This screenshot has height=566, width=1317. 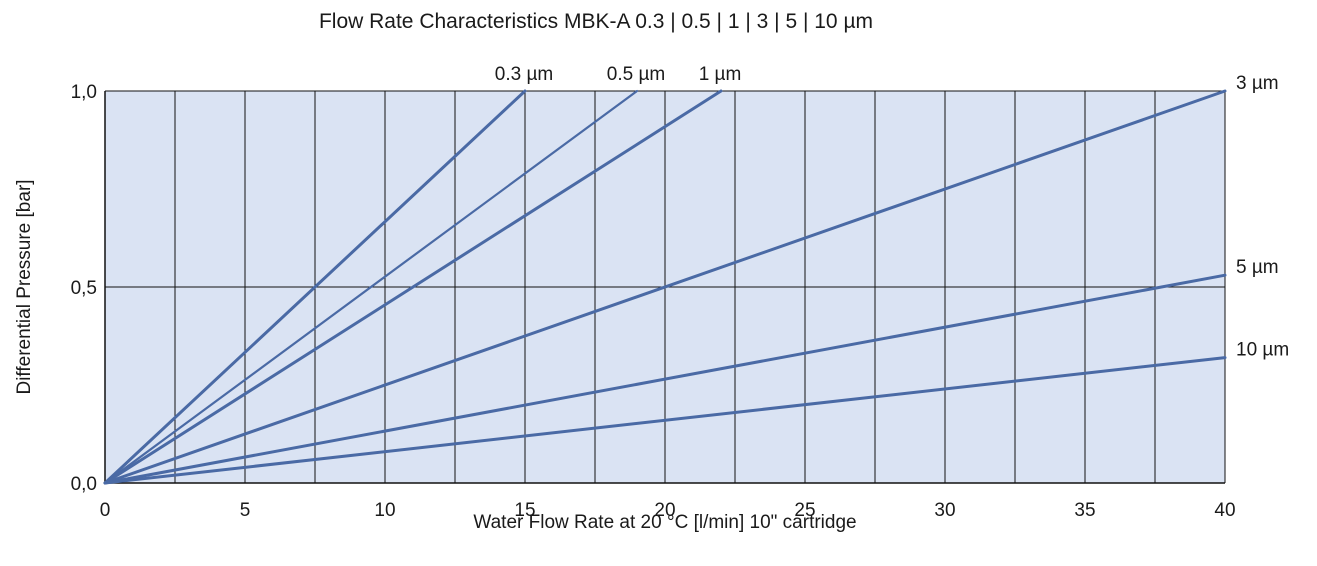 I want to click on y-axis-ticks: 0,0 0,5 1,0, so click(x=84, y=288).